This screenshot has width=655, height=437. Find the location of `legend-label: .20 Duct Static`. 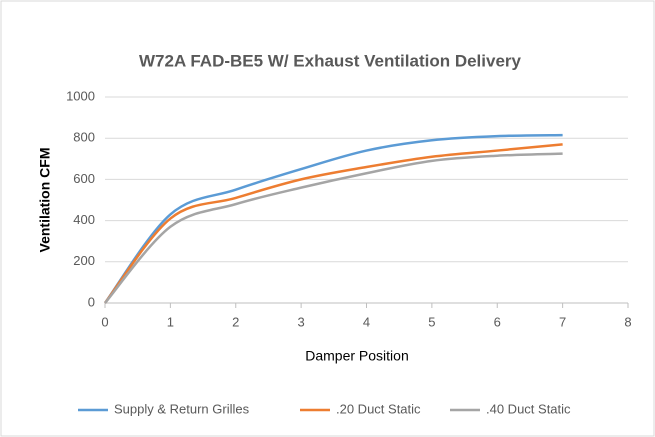

legend-label: .20 Duct Static is located at coordinates (378, 408).